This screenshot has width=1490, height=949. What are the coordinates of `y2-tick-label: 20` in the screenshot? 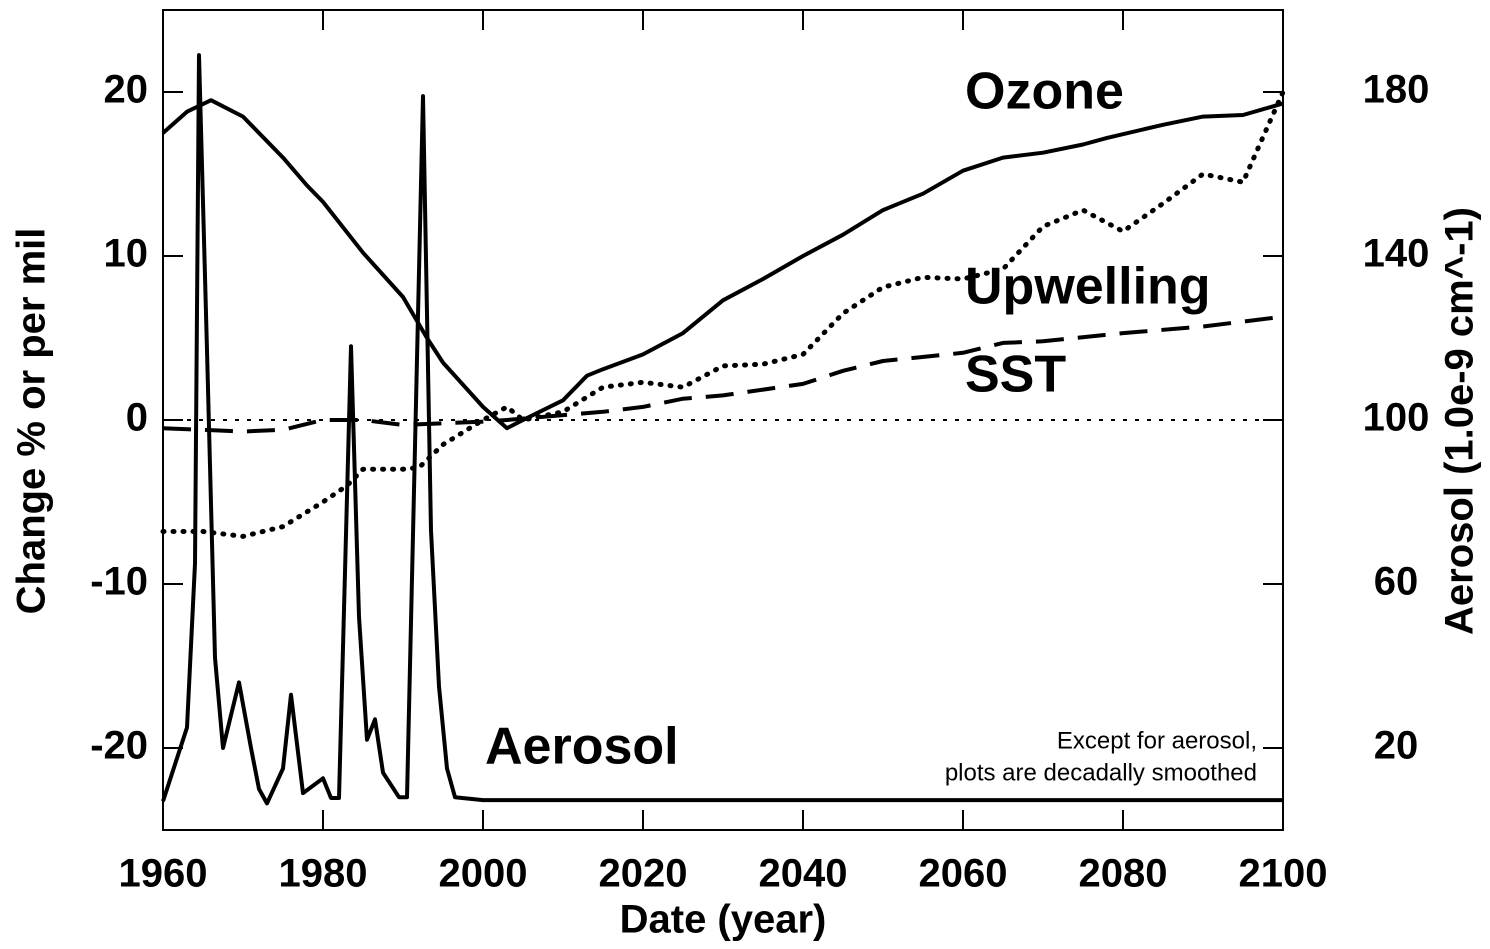 It's located at (1396, 746).